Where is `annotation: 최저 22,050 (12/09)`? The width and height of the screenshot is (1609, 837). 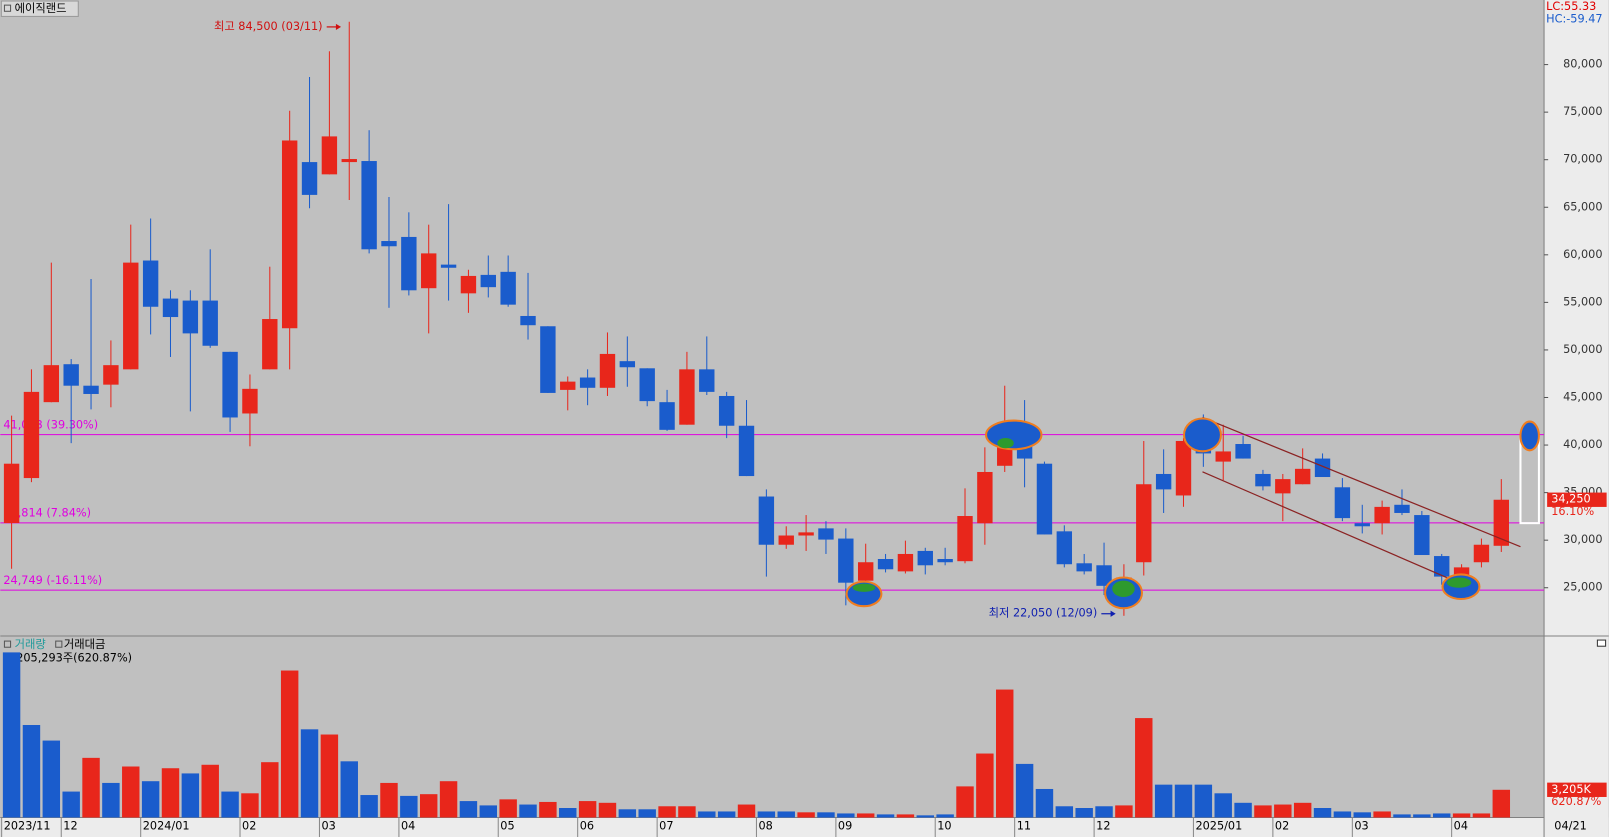 annotation: 최저 22,050 (12/09) is located at coordinates (1043, 613).